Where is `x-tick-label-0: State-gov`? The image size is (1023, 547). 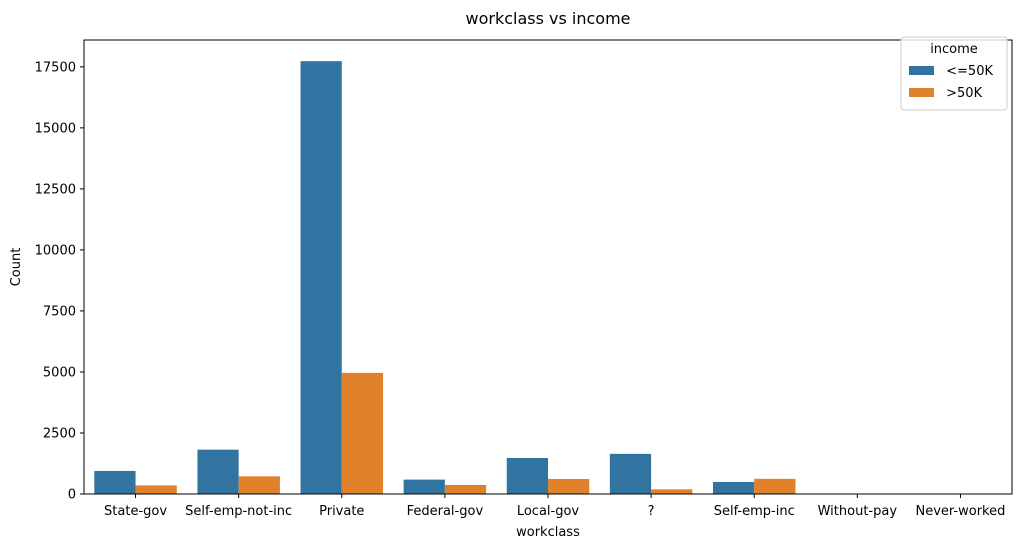
x-tick-label-0: State-gov is located at coordinates (135, 511).